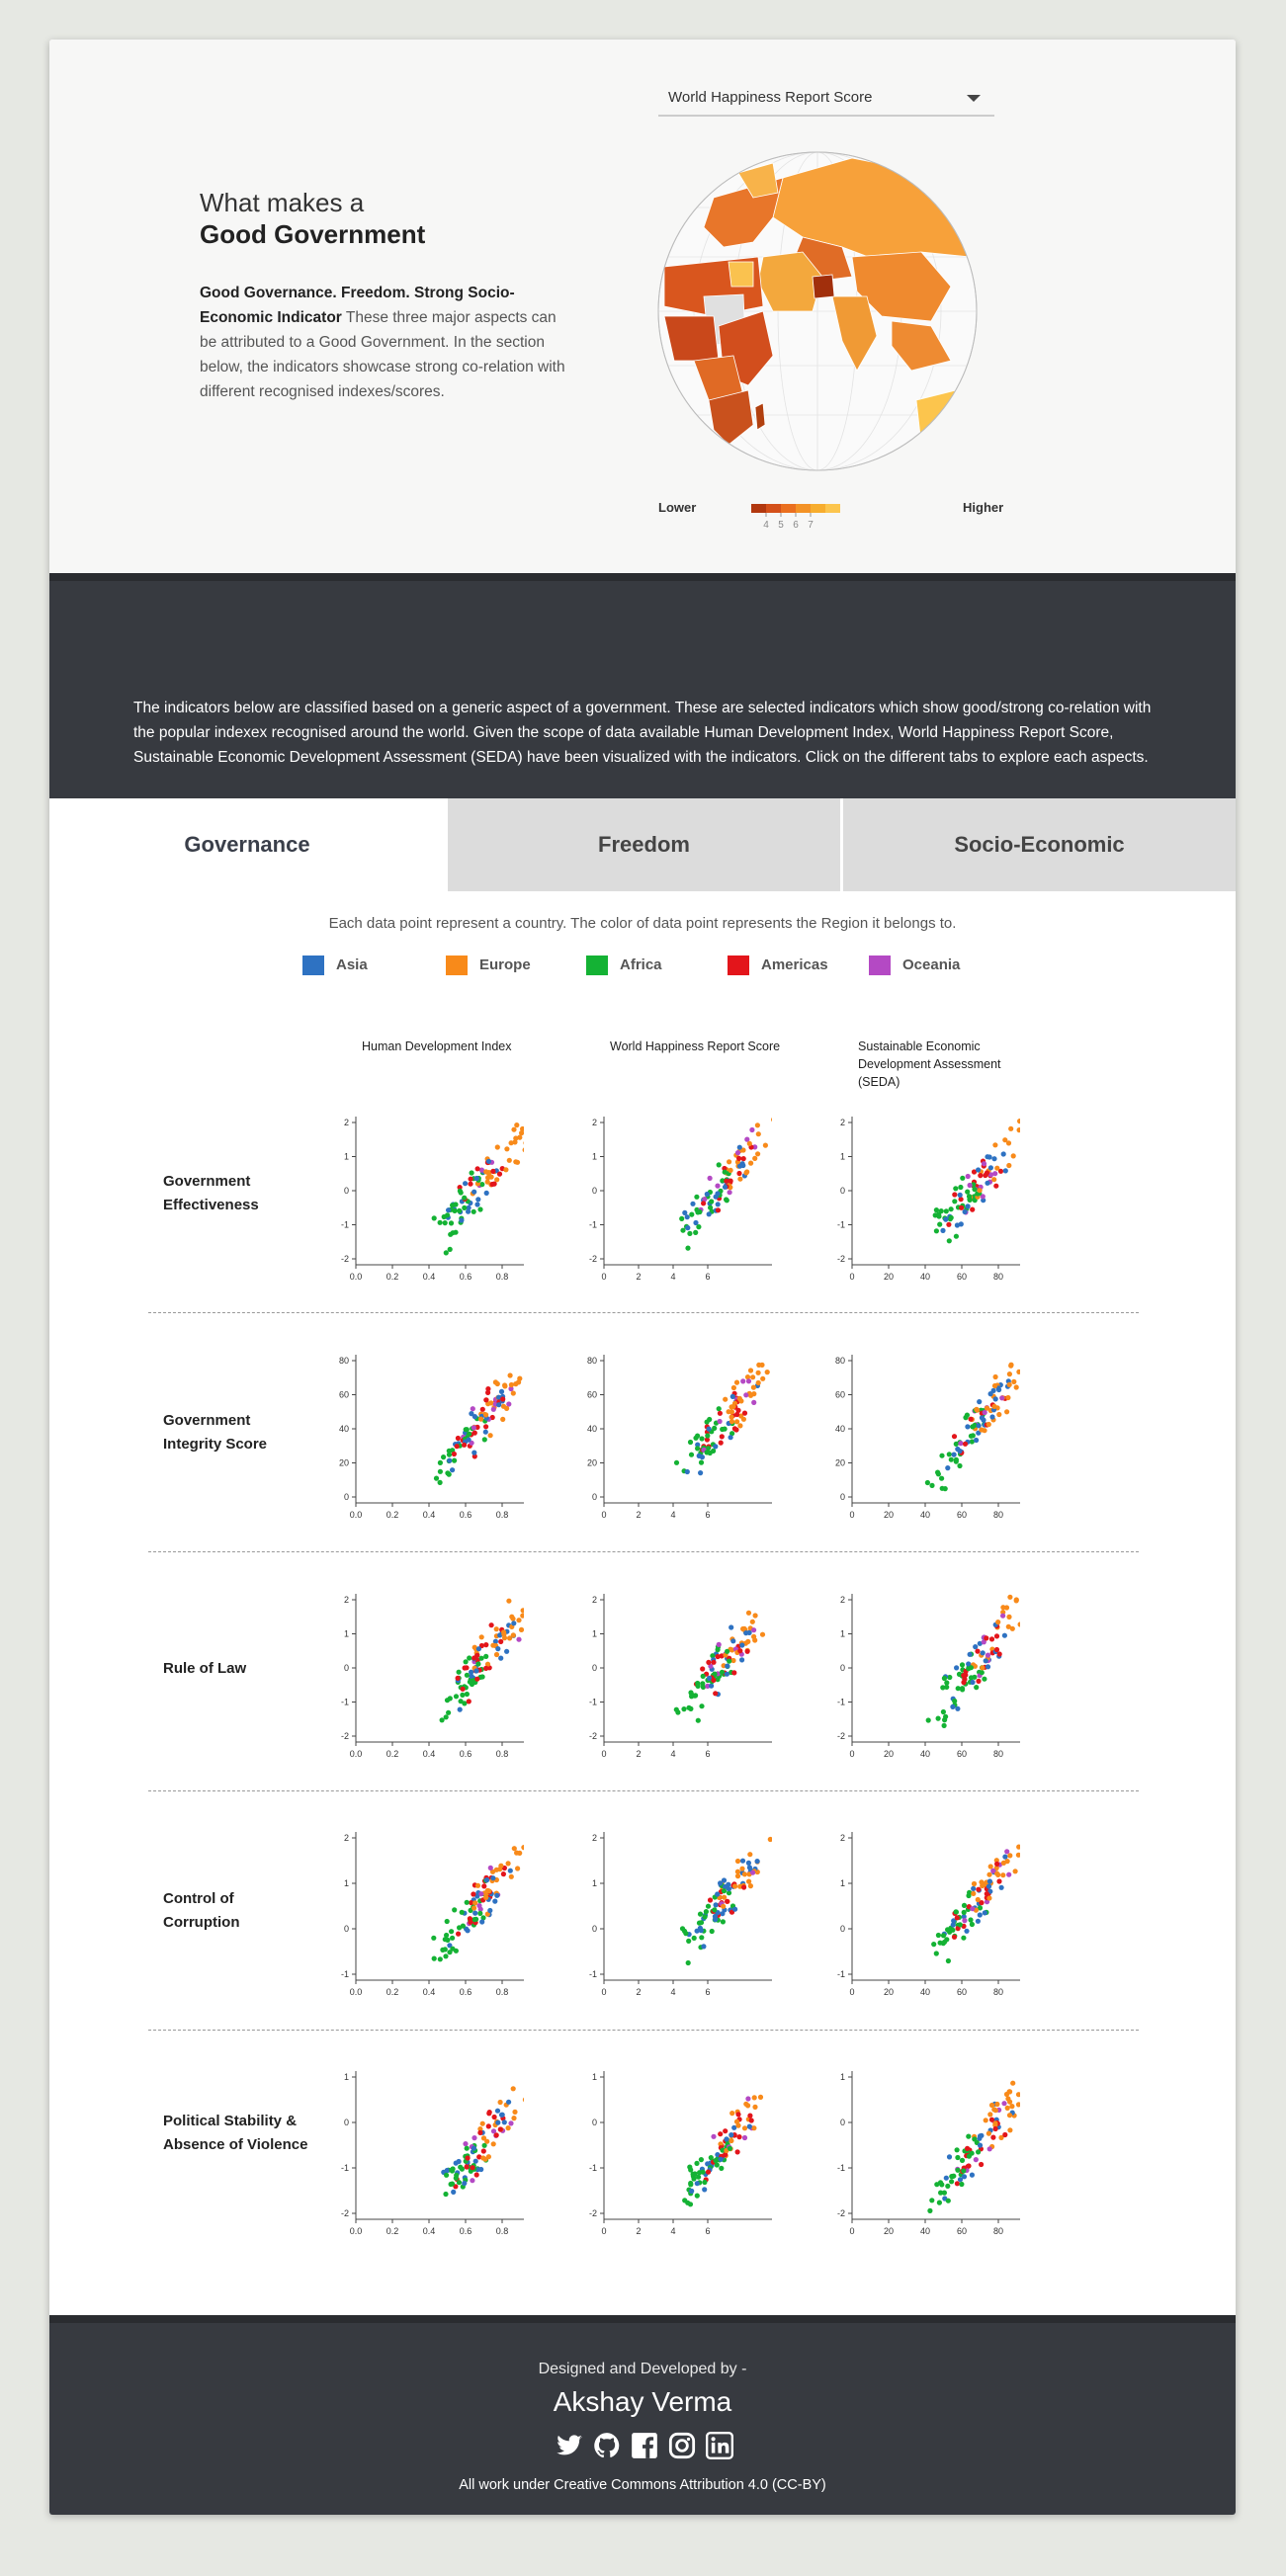 Image resolution: width=1286 pixels, height=2576 pixels. What do you see at coordinates (346, 2122) in the screenshot?
I see `y-tick-label: 0` at bounding box center [346, 2122].